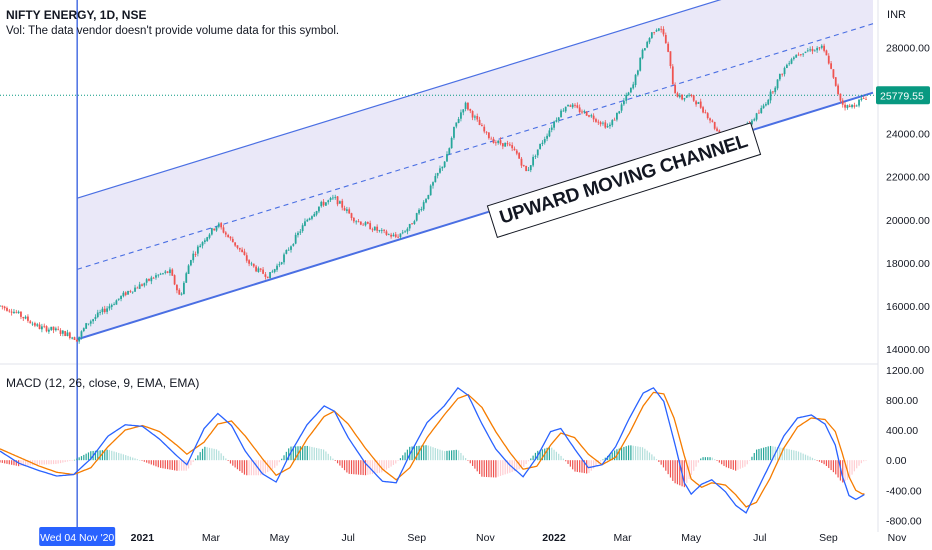  What do you see at coordinates (908, 48) in the screenshot?
I see `price-axis-tick: 28000.00` at bounding box center [908, 48].